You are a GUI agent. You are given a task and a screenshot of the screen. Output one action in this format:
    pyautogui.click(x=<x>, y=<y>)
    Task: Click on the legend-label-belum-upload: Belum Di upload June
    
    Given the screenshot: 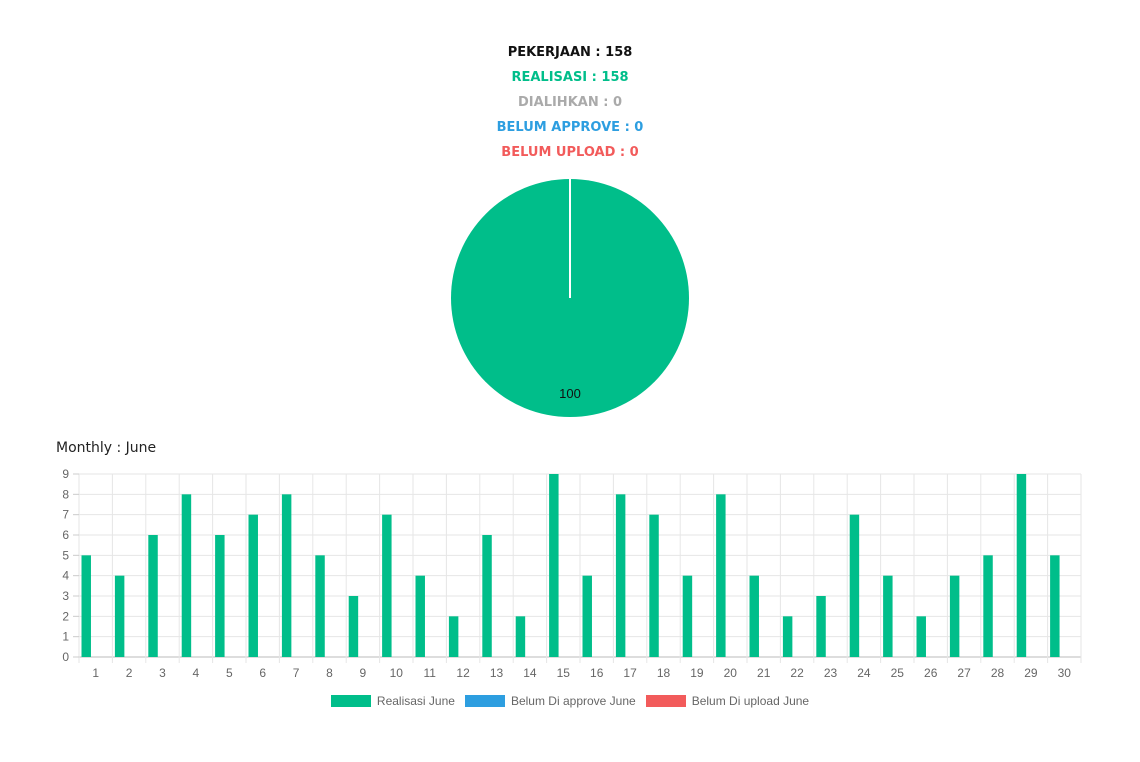 What is the action you would take?
    pyautogui.click(x=750, y=701)
    